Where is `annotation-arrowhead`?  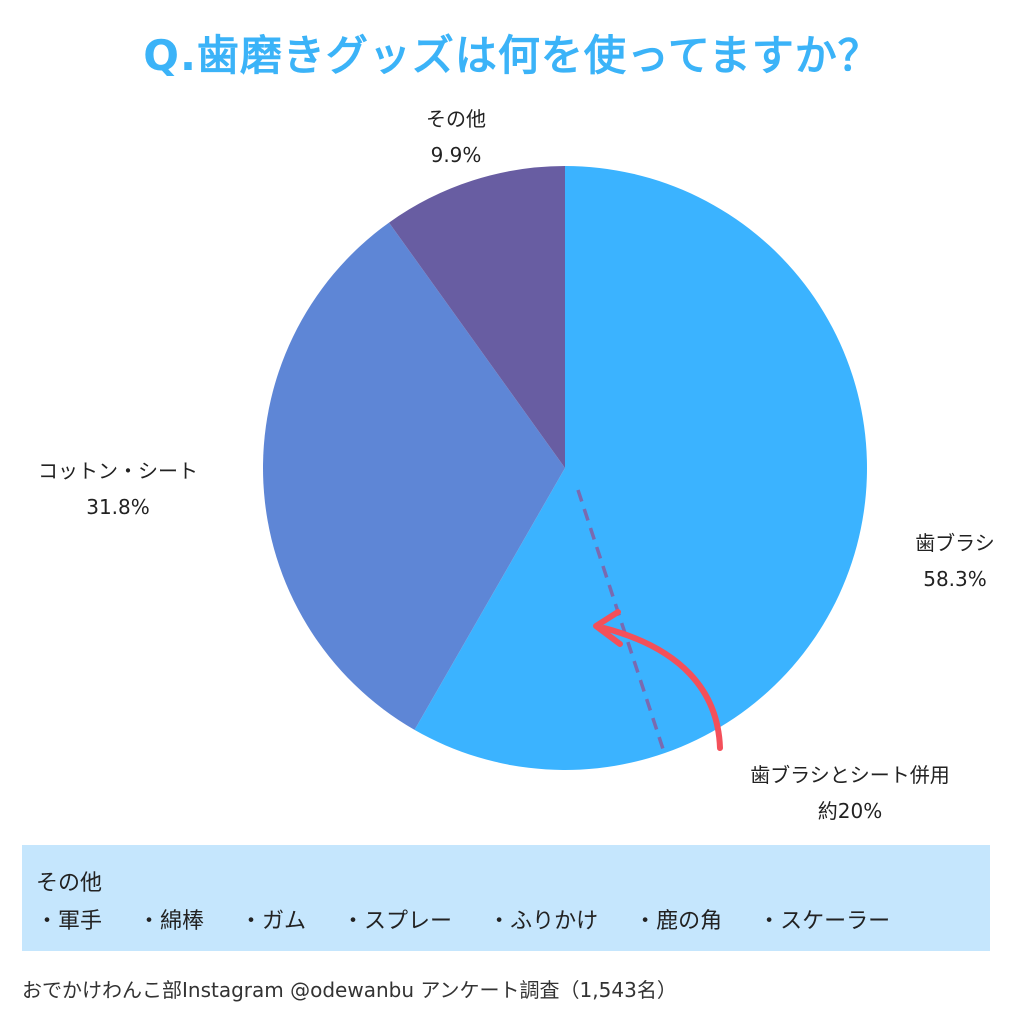
annotation-arrowhead is located at coordinates (608, 628).